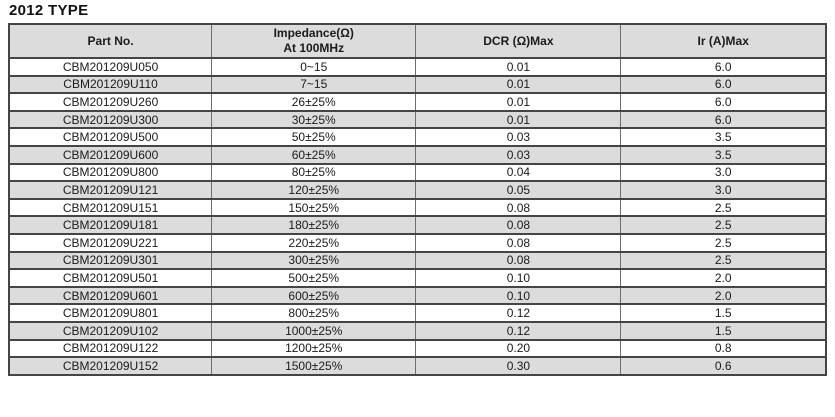  I want to click on cell-part-no: CBM201209U110, so click(110, 84).